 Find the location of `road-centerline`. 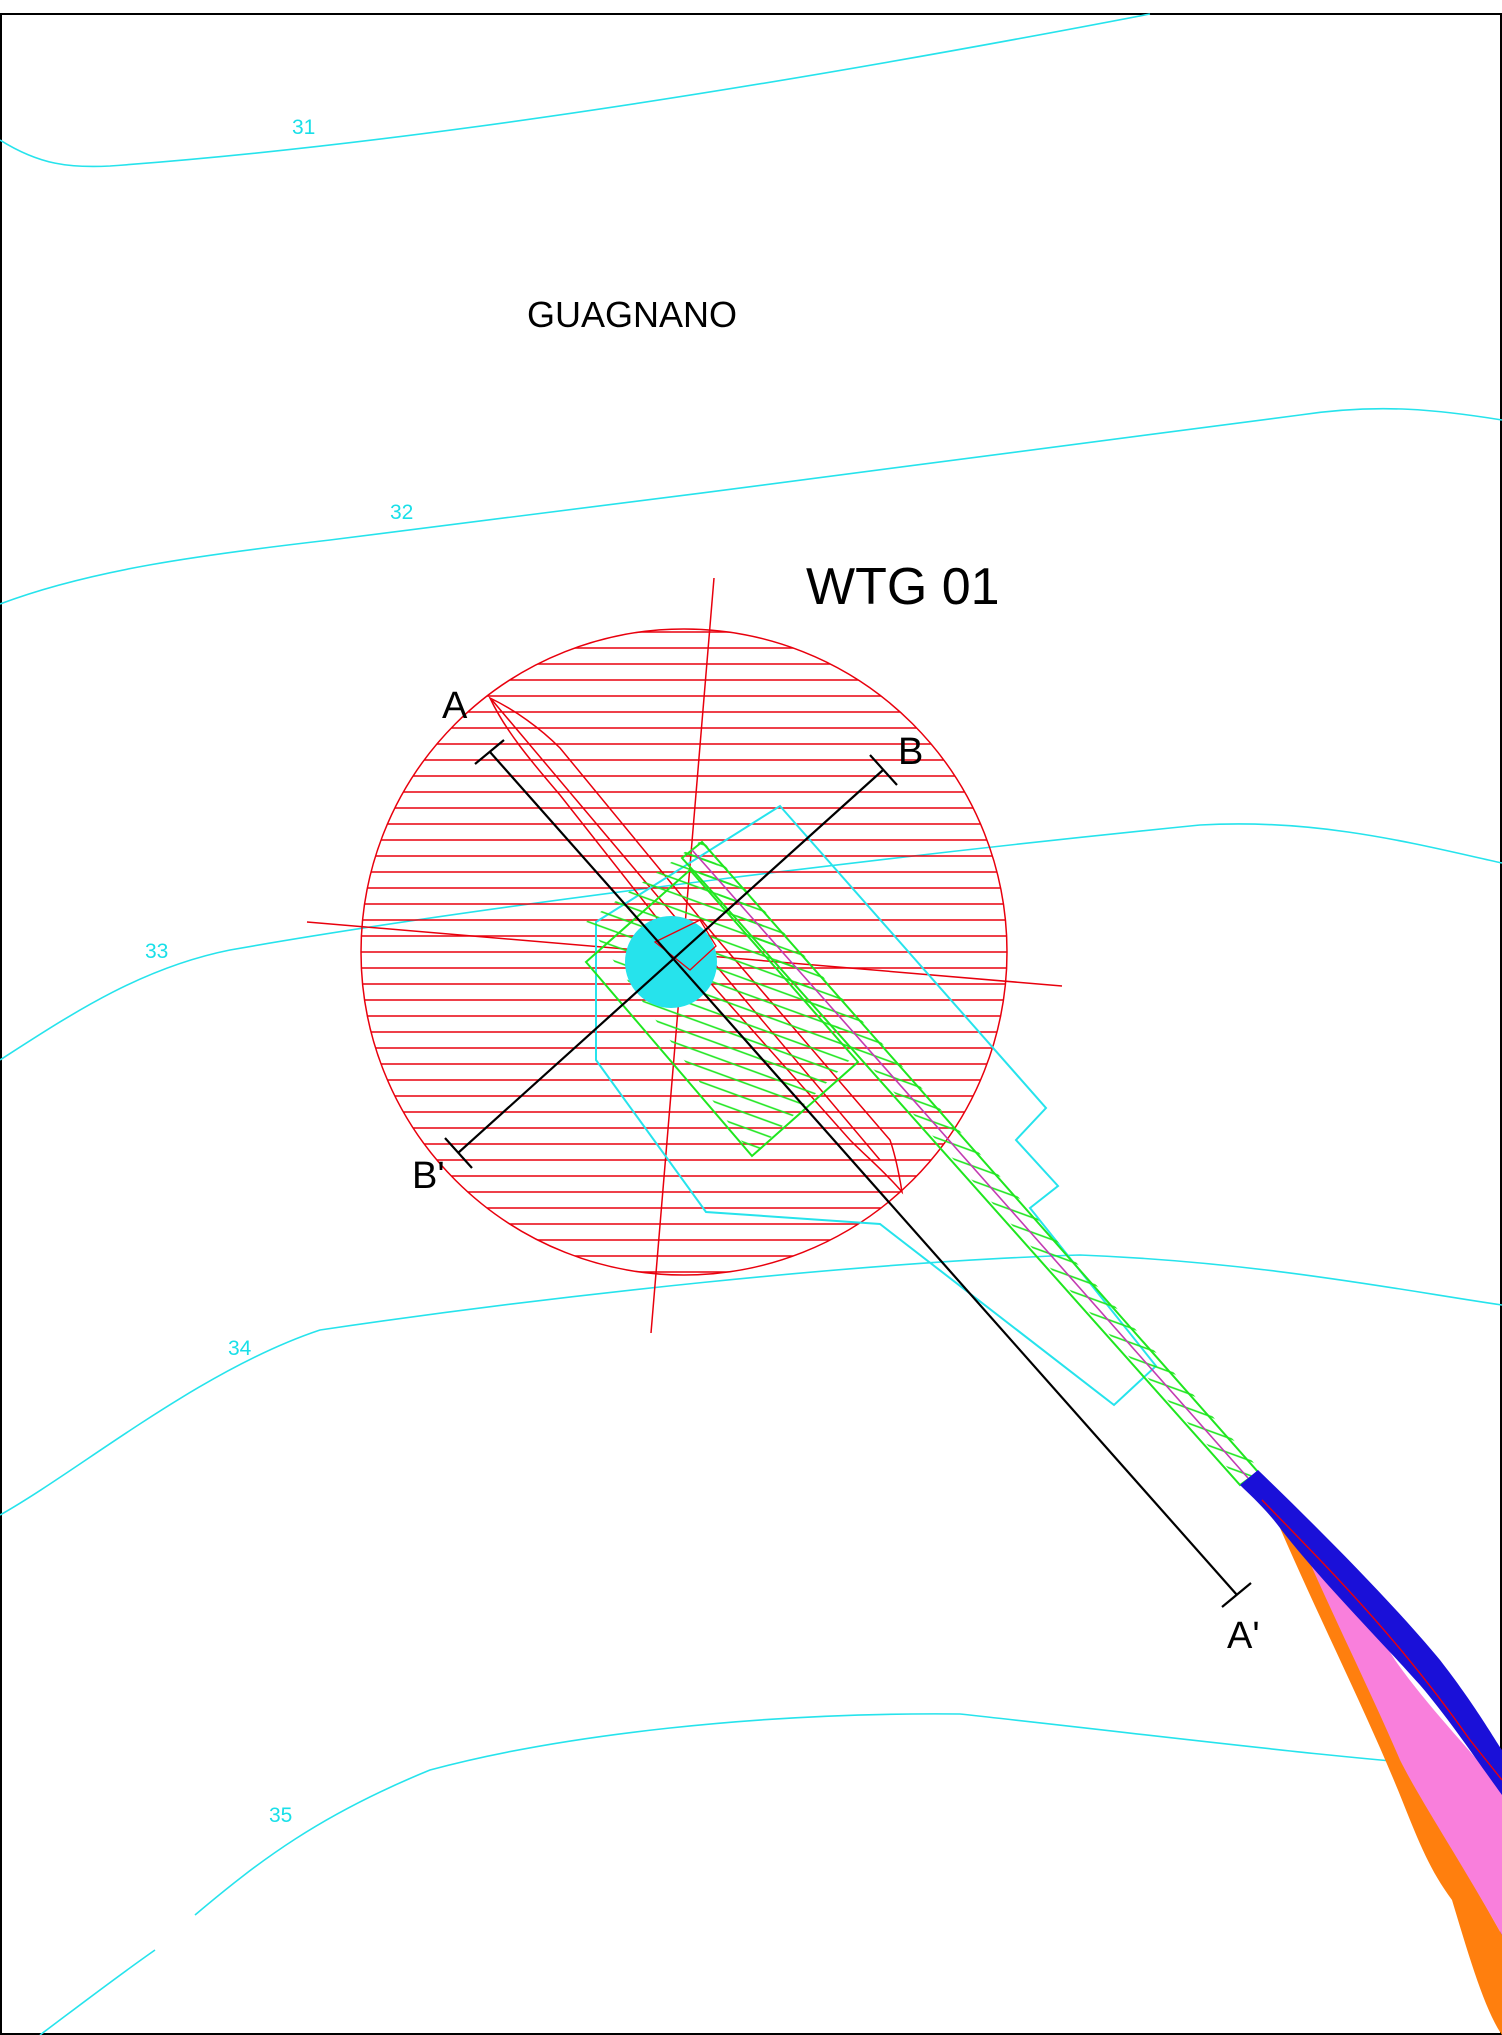

road-centerline is located at coordinates (1381, 1640).